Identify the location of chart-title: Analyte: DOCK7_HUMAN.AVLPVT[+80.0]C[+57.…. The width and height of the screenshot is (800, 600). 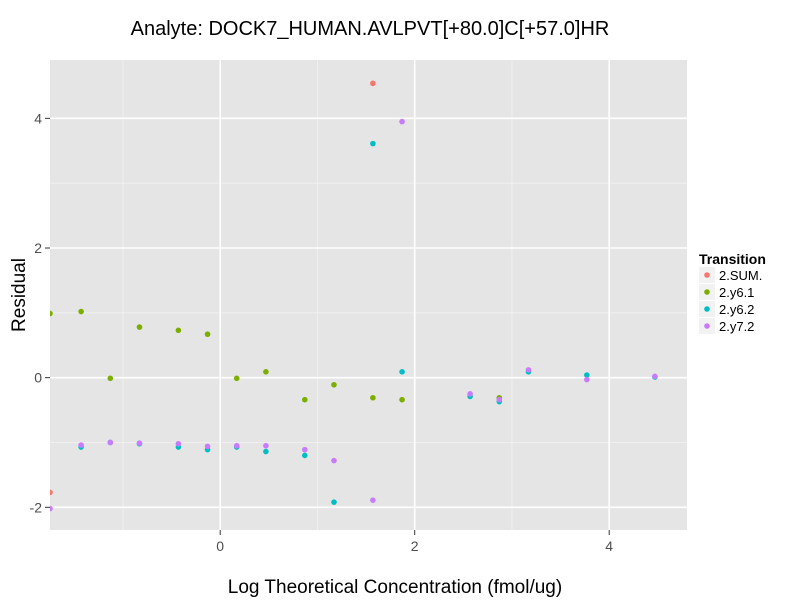
(370, 29).